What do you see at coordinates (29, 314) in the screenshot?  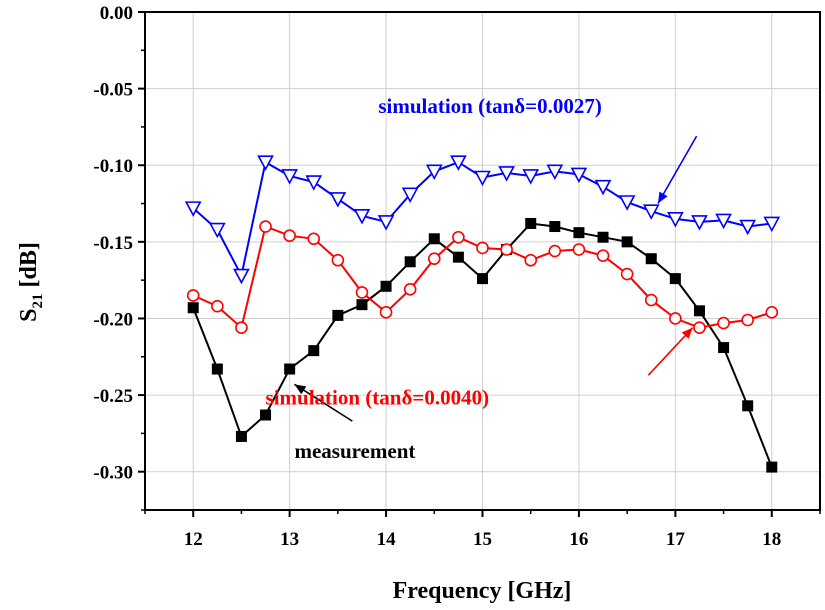 I see `y-axis-title-main: S` at bounding box center [29, 314].